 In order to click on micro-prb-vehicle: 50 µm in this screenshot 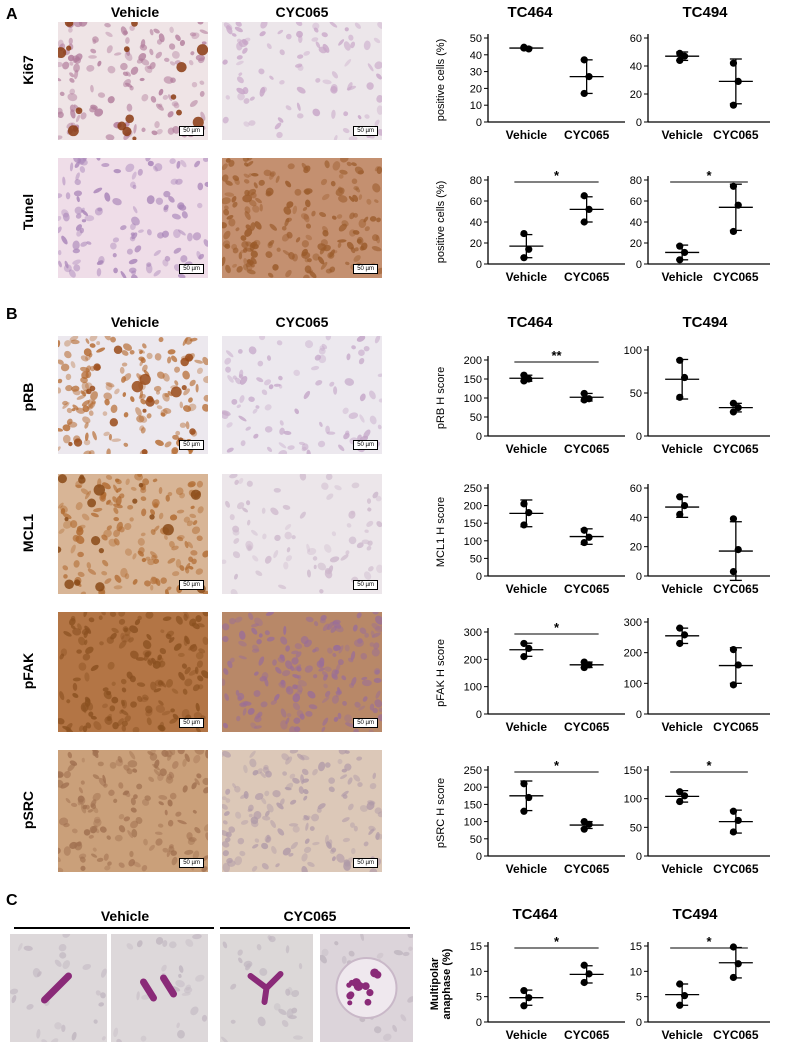, I will do `click(133, 395)`.